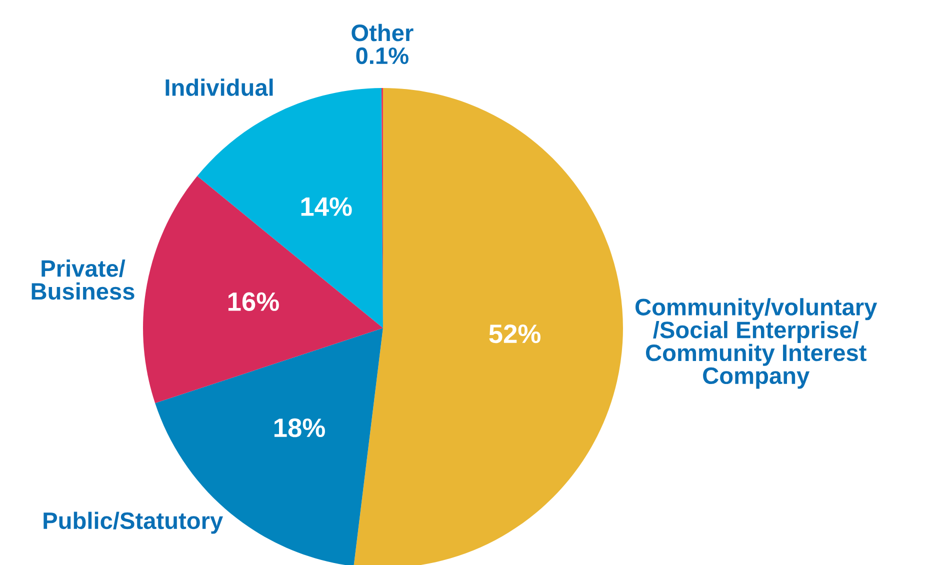  I want to click on data-label: 18%, so click(299, 428).